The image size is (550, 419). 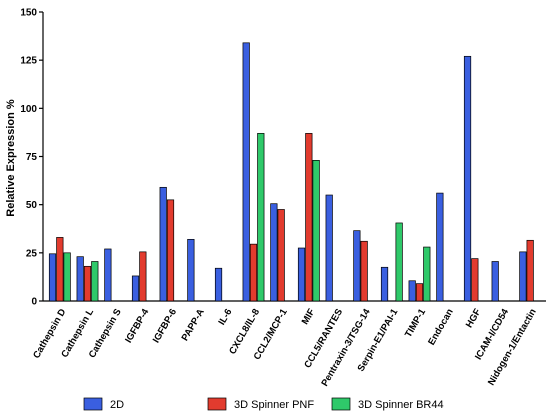 What do you see at coordinates (474, 318) in the screenshot?
I see `x-category-label: HGF` at bounding box center [474, 318].